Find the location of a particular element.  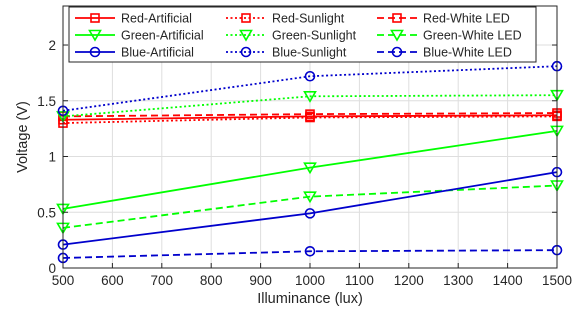

x-tick-label: 700 is located at coordinates (162, 280).